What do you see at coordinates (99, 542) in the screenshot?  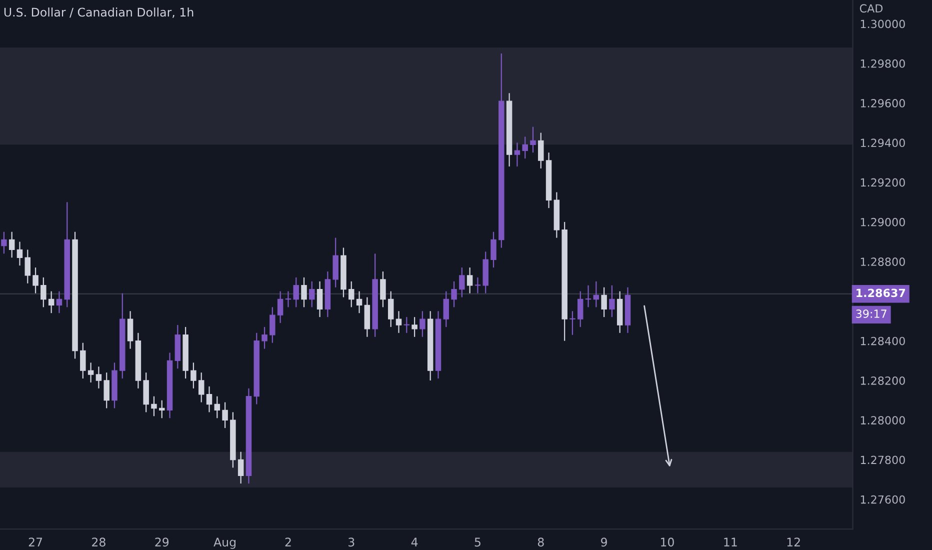 I see `x-tick-label: 28` at bounding box center [99, 542].